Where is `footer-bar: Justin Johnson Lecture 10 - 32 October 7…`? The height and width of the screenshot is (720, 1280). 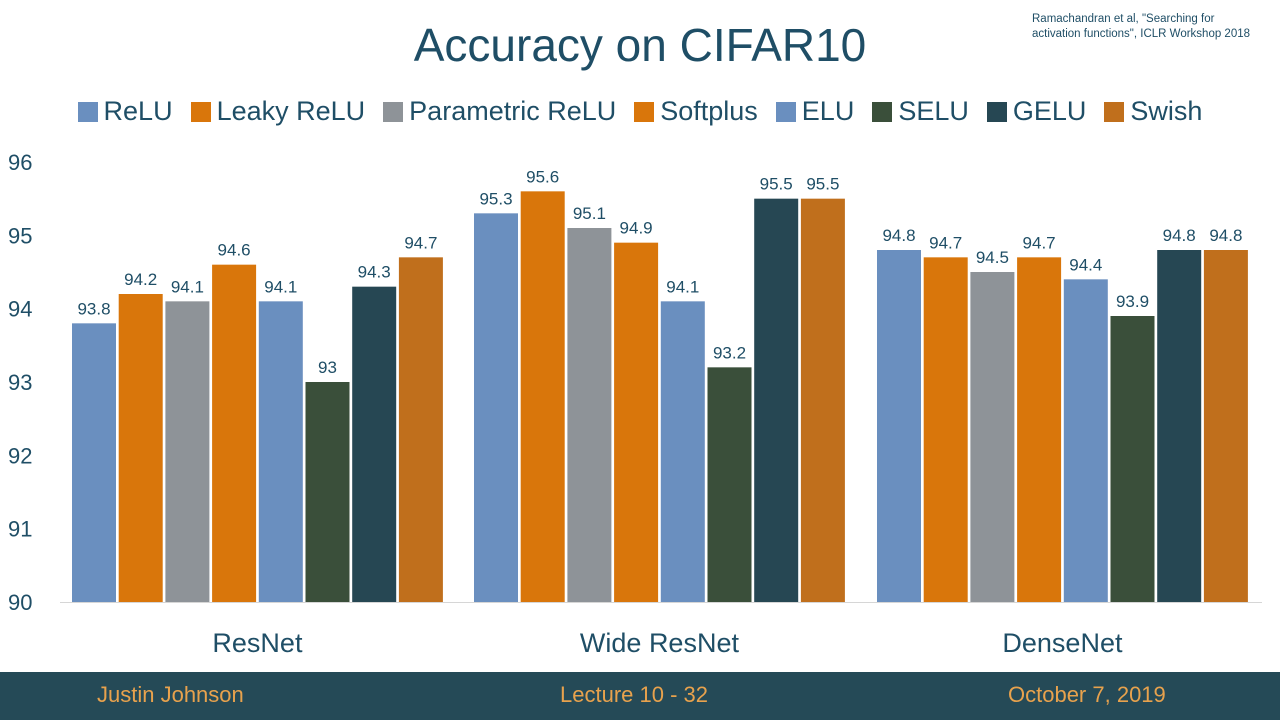 footer-bar: Justin Johnson Lecture 10 - 32 October 7… is located at coordinates (640, 696).